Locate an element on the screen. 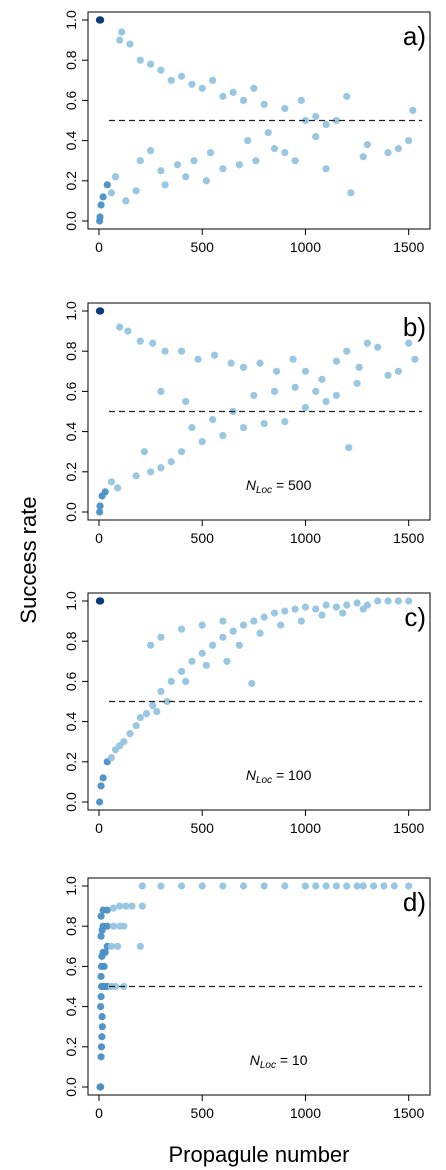 The image size is (446, 1170). y-tick-label: 0.4 is located at coordinates (71, 1007).